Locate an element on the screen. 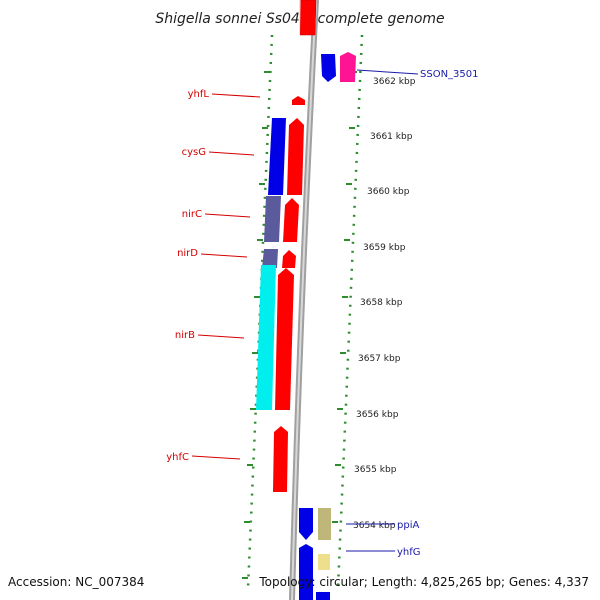 The height and width of the screenshot is (600, 600). accession-label: Accession: NC_007384 is located at coordinates (76, 582).